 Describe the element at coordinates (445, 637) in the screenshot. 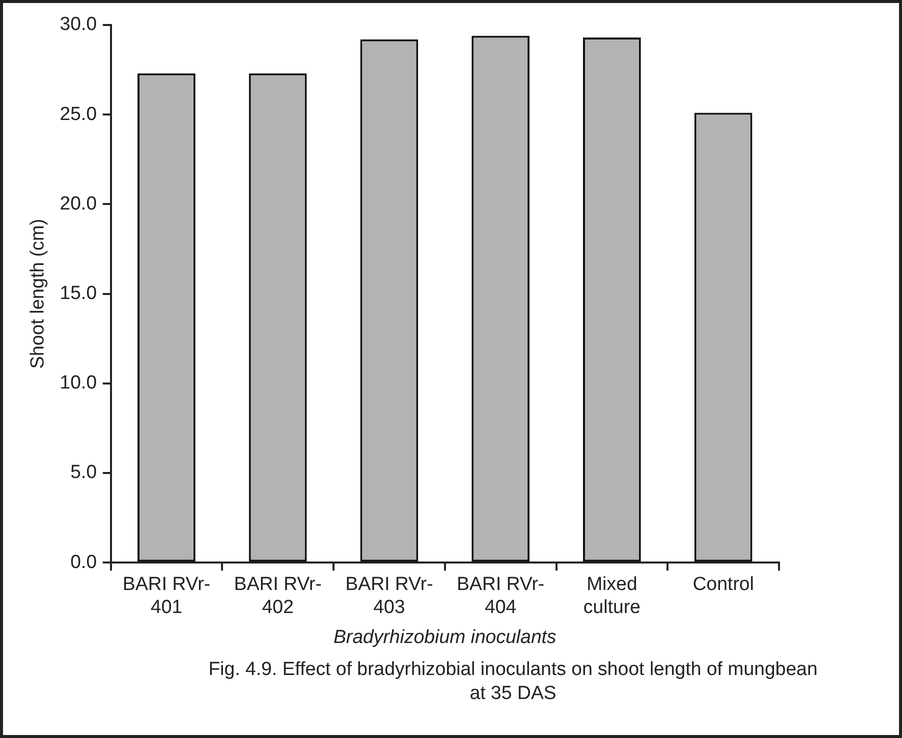

I see `x-axis-title: Bradyrhizobium inoculants` at that location.